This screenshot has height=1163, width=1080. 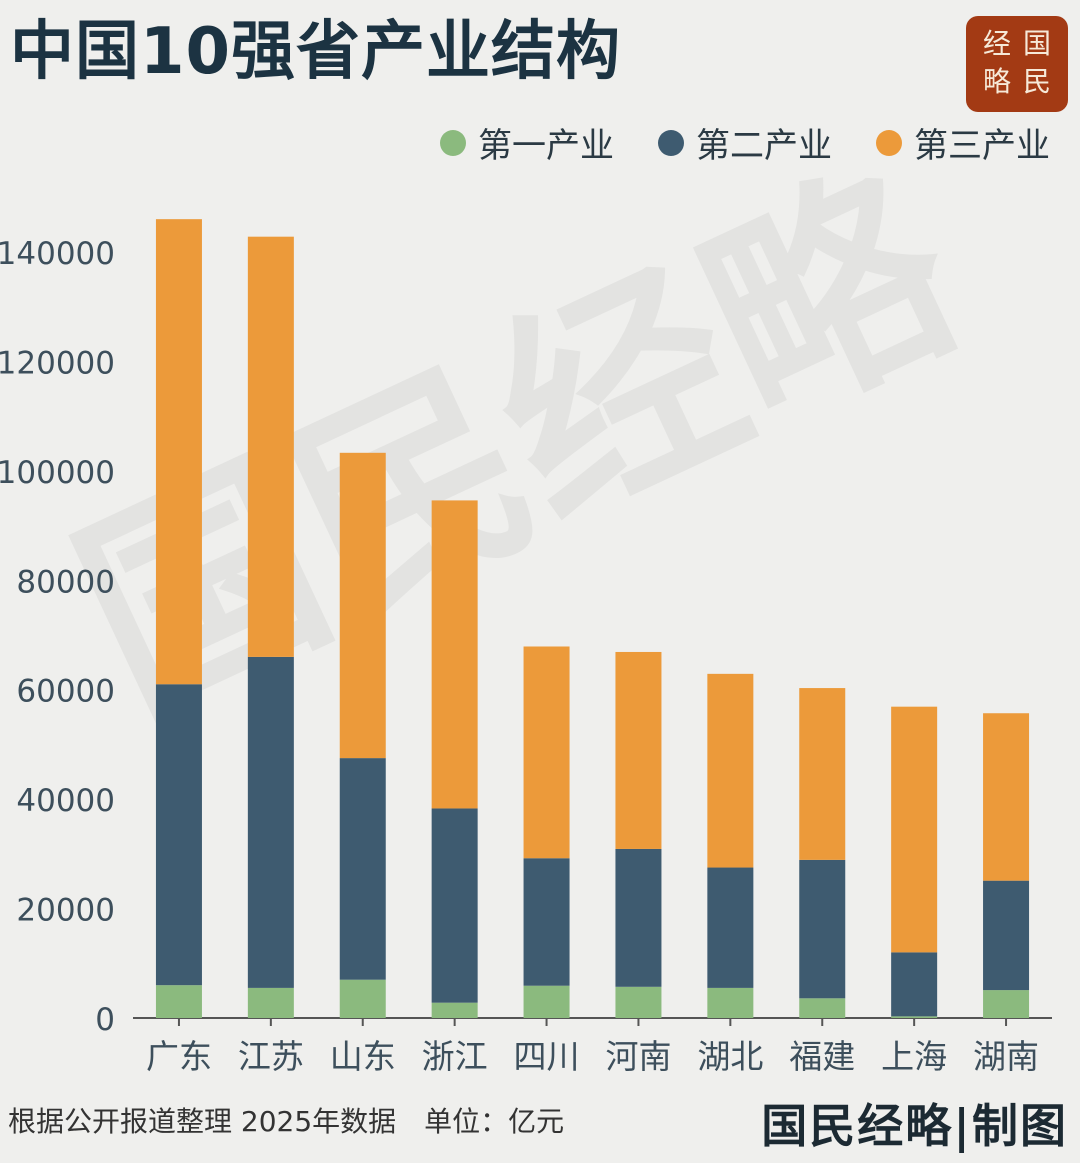 What do you see at coordinates (730, 1056) in the screenshot?
I see `x-tick-label: 湖北` at bounding box center [730, 1056].